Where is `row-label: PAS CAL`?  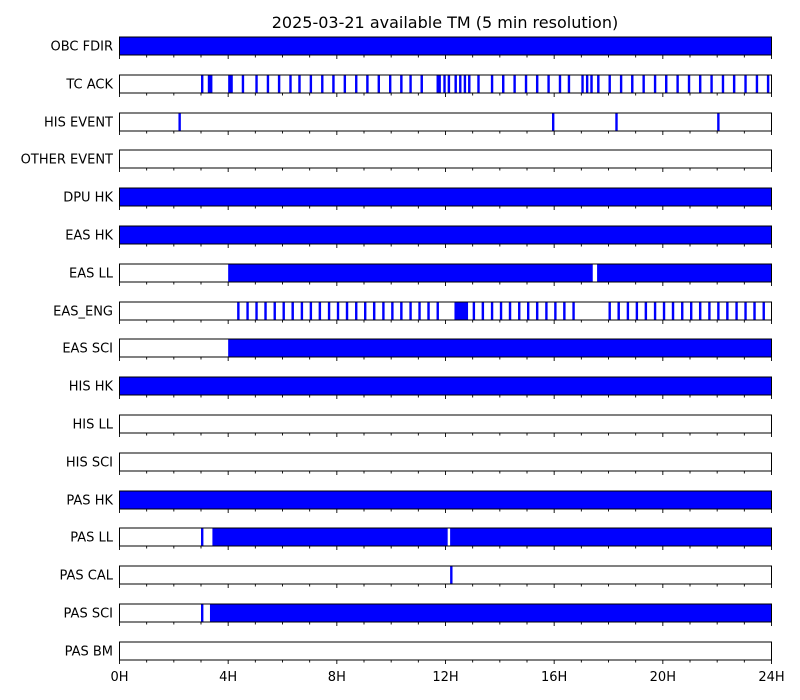 row-label: PAS CAL is located at coordinates (87, 576).